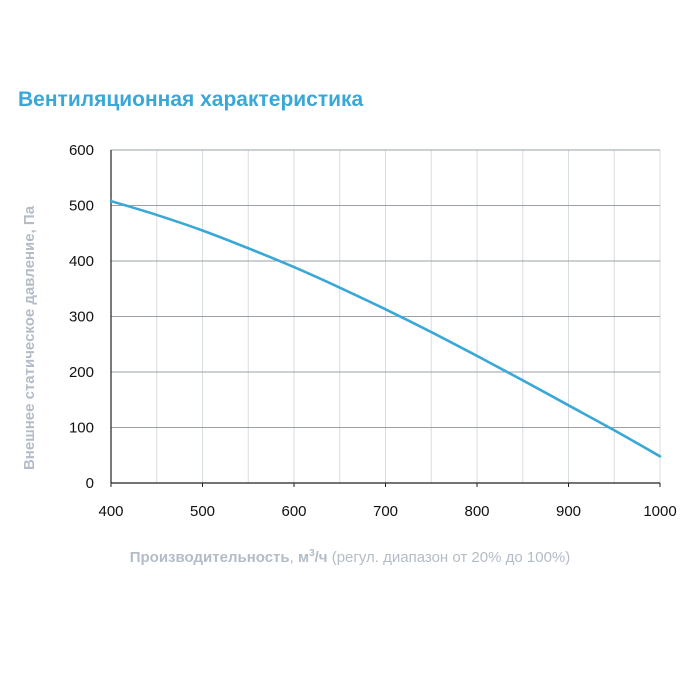 Image resolution: width=700 pixels, height=700 pixels. What do you see at coordinates (81, 206) in the screenshot?
I see `y-tick-label-500: 500` at bounding box center [81, 206].